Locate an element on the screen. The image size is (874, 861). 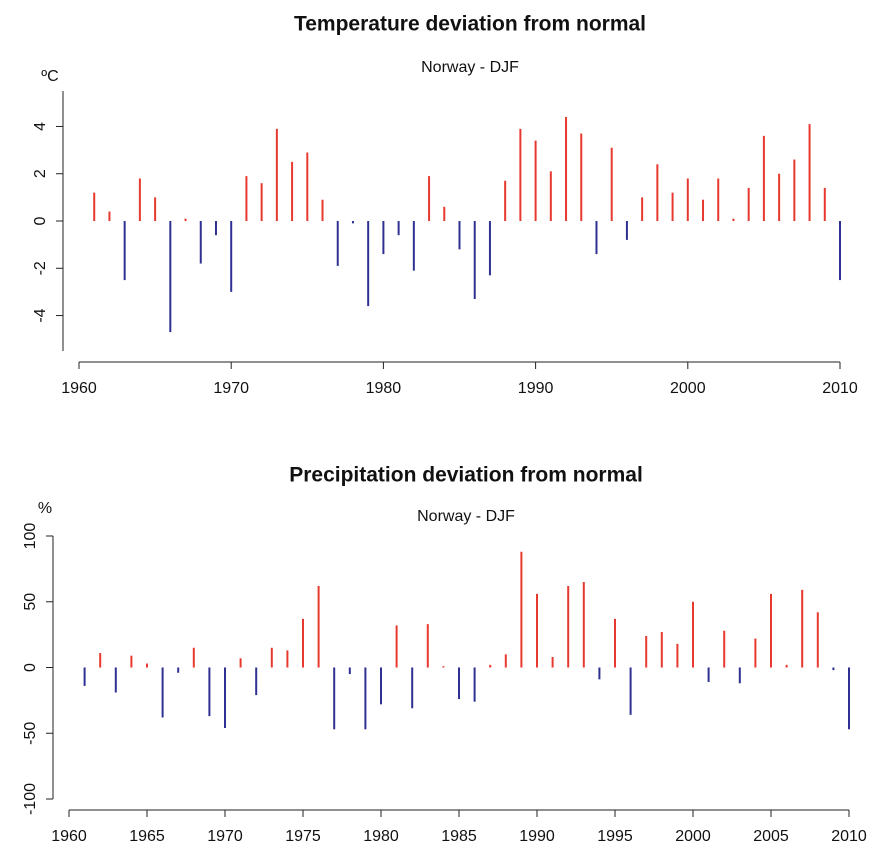
y-tick-label: -50 is located at coordinates (30, 733).